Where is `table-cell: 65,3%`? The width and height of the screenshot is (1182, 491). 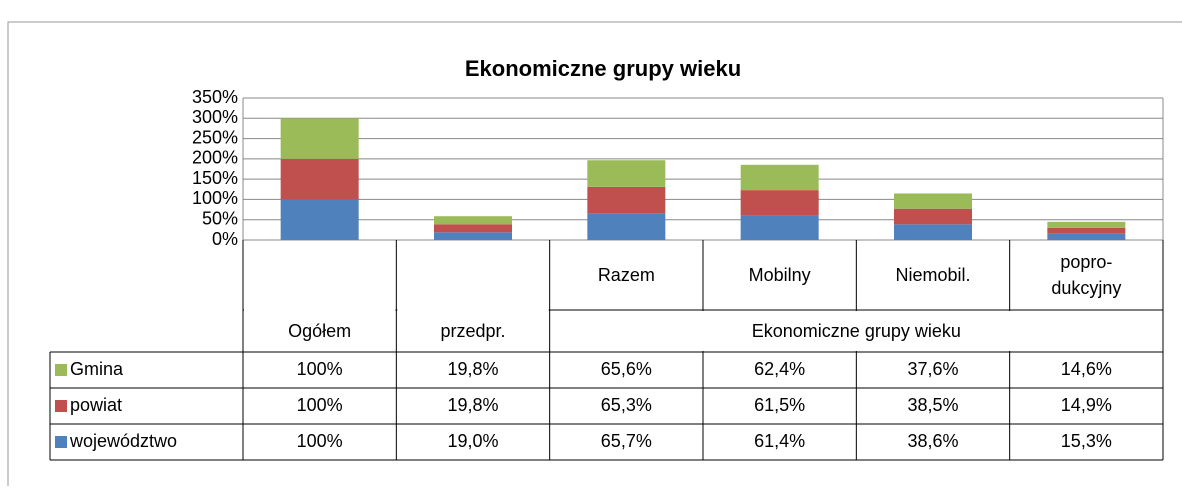 table-cell: 65,3% is located at coordinates (626, 405).